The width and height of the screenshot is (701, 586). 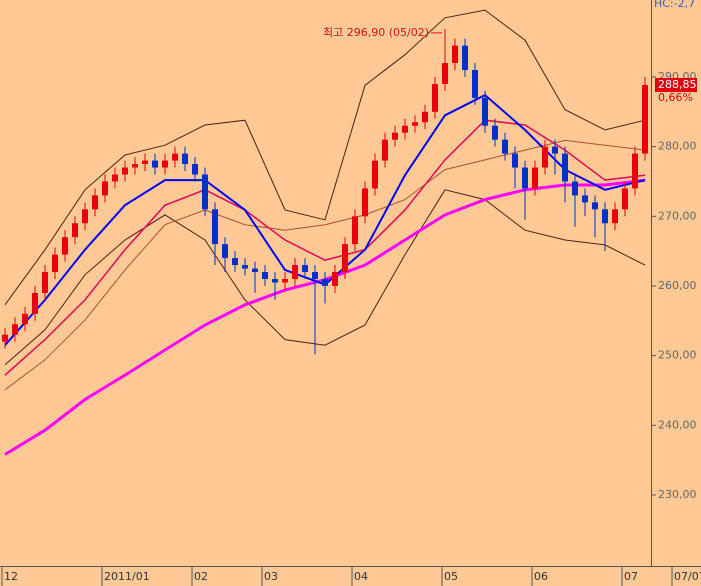 I want to click on change-label: 0,66%, so click(x=675, y=97).